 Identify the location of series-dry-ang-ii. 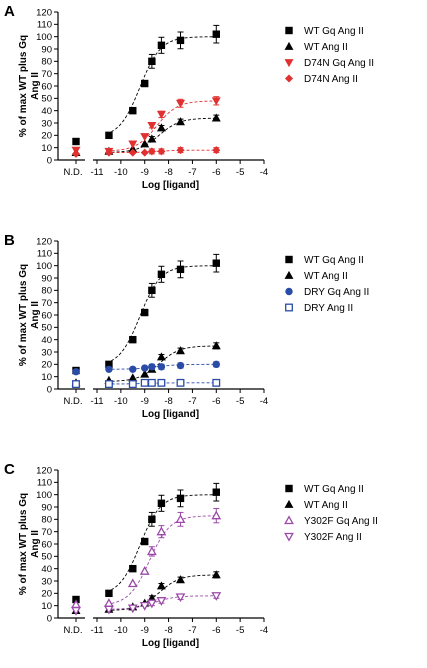
(146, 383).